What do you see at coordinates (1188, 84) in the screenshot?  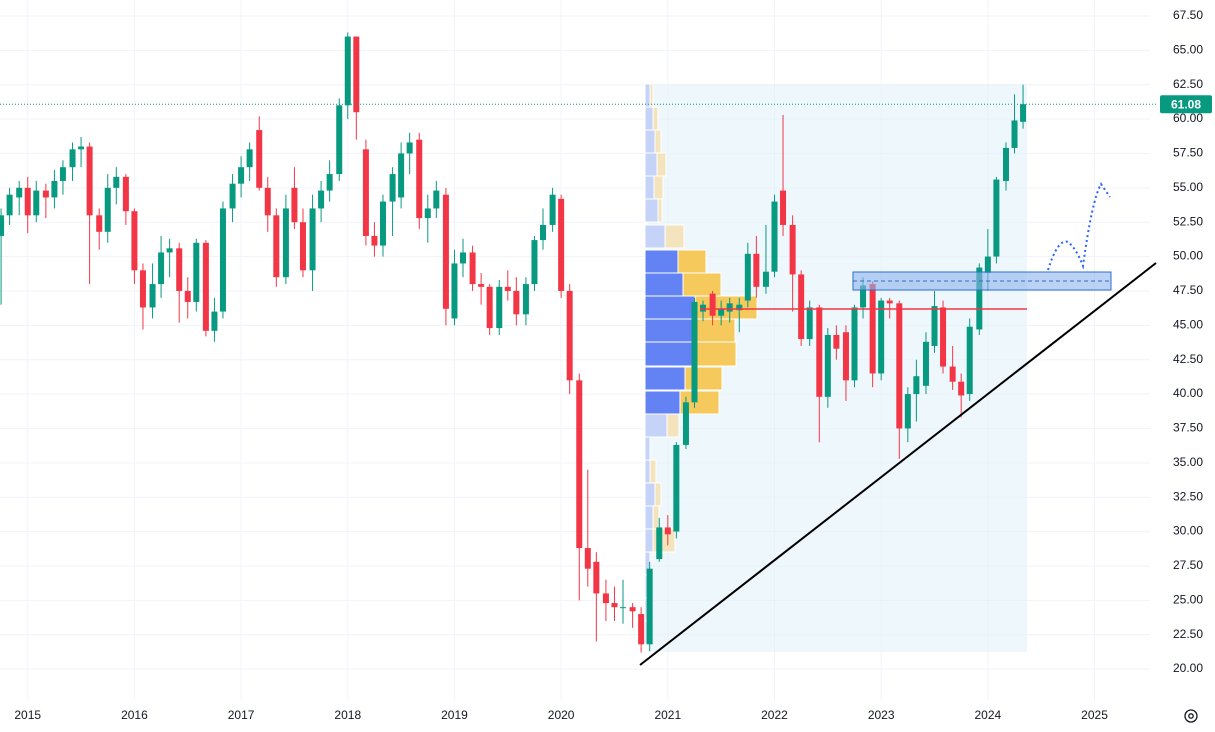 I see `y-tick-label: 62.50` at bounding box center [1188, 84].